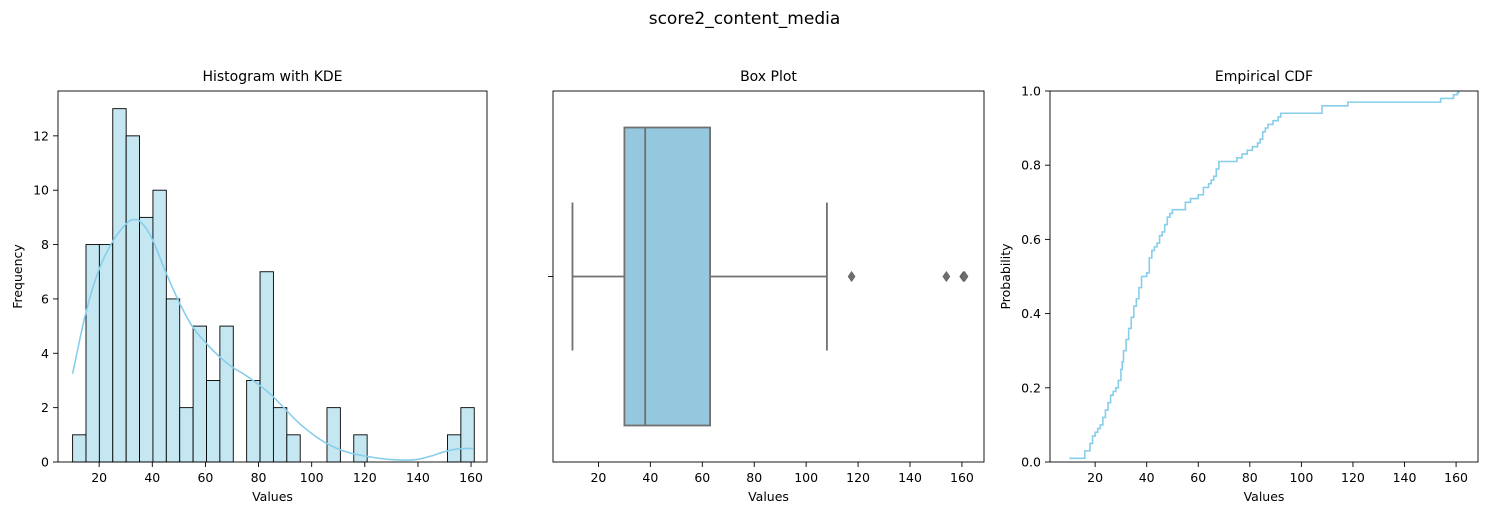 This screenshot has width=1489, height=515. Describe the element at coordinates (41, 135) in the screenshot. I see `y-tick-label: 12` at that location.